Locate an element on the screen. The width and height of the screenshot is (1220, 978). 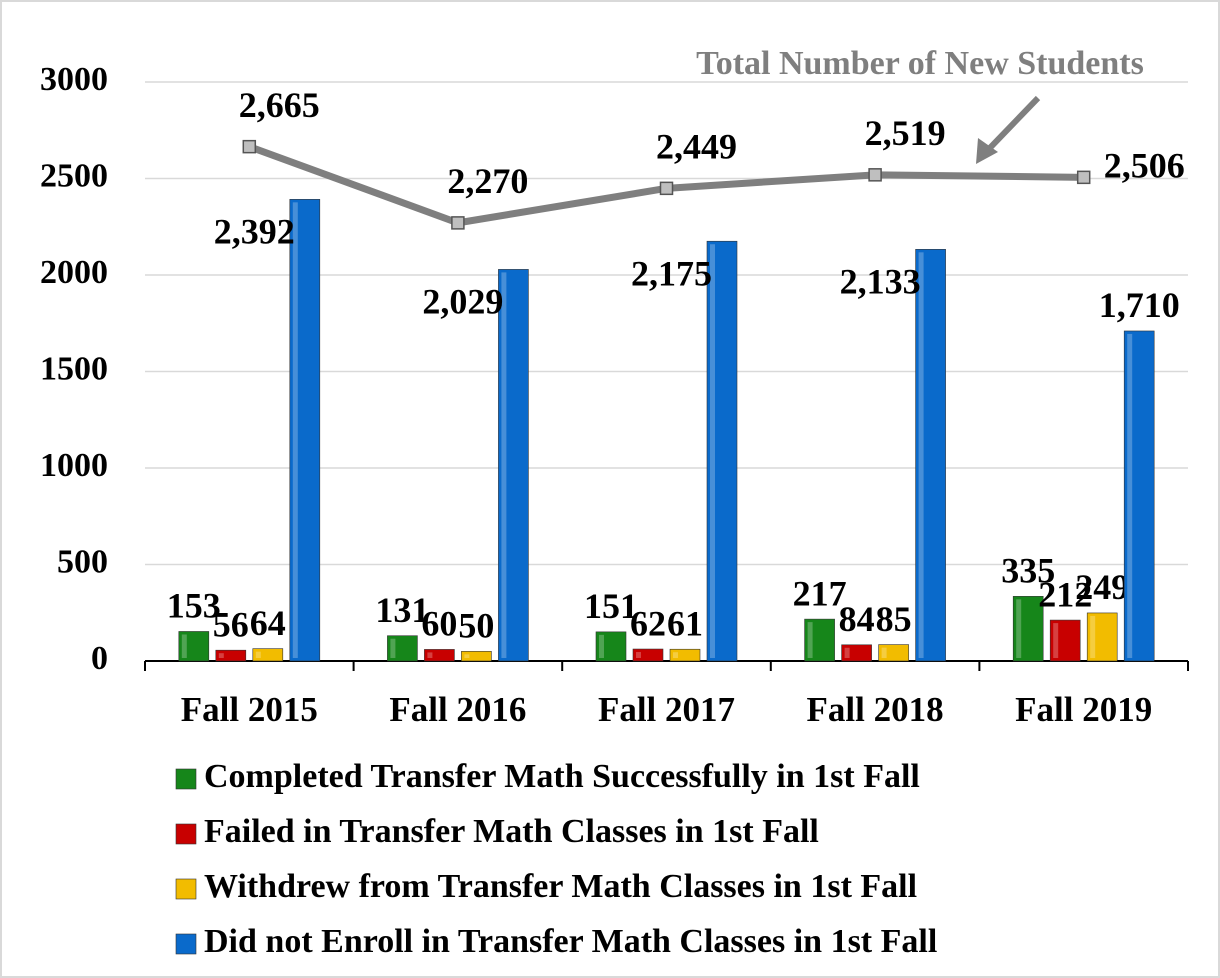
y-tick-label: 2000 is located at coordinates (74, 272).